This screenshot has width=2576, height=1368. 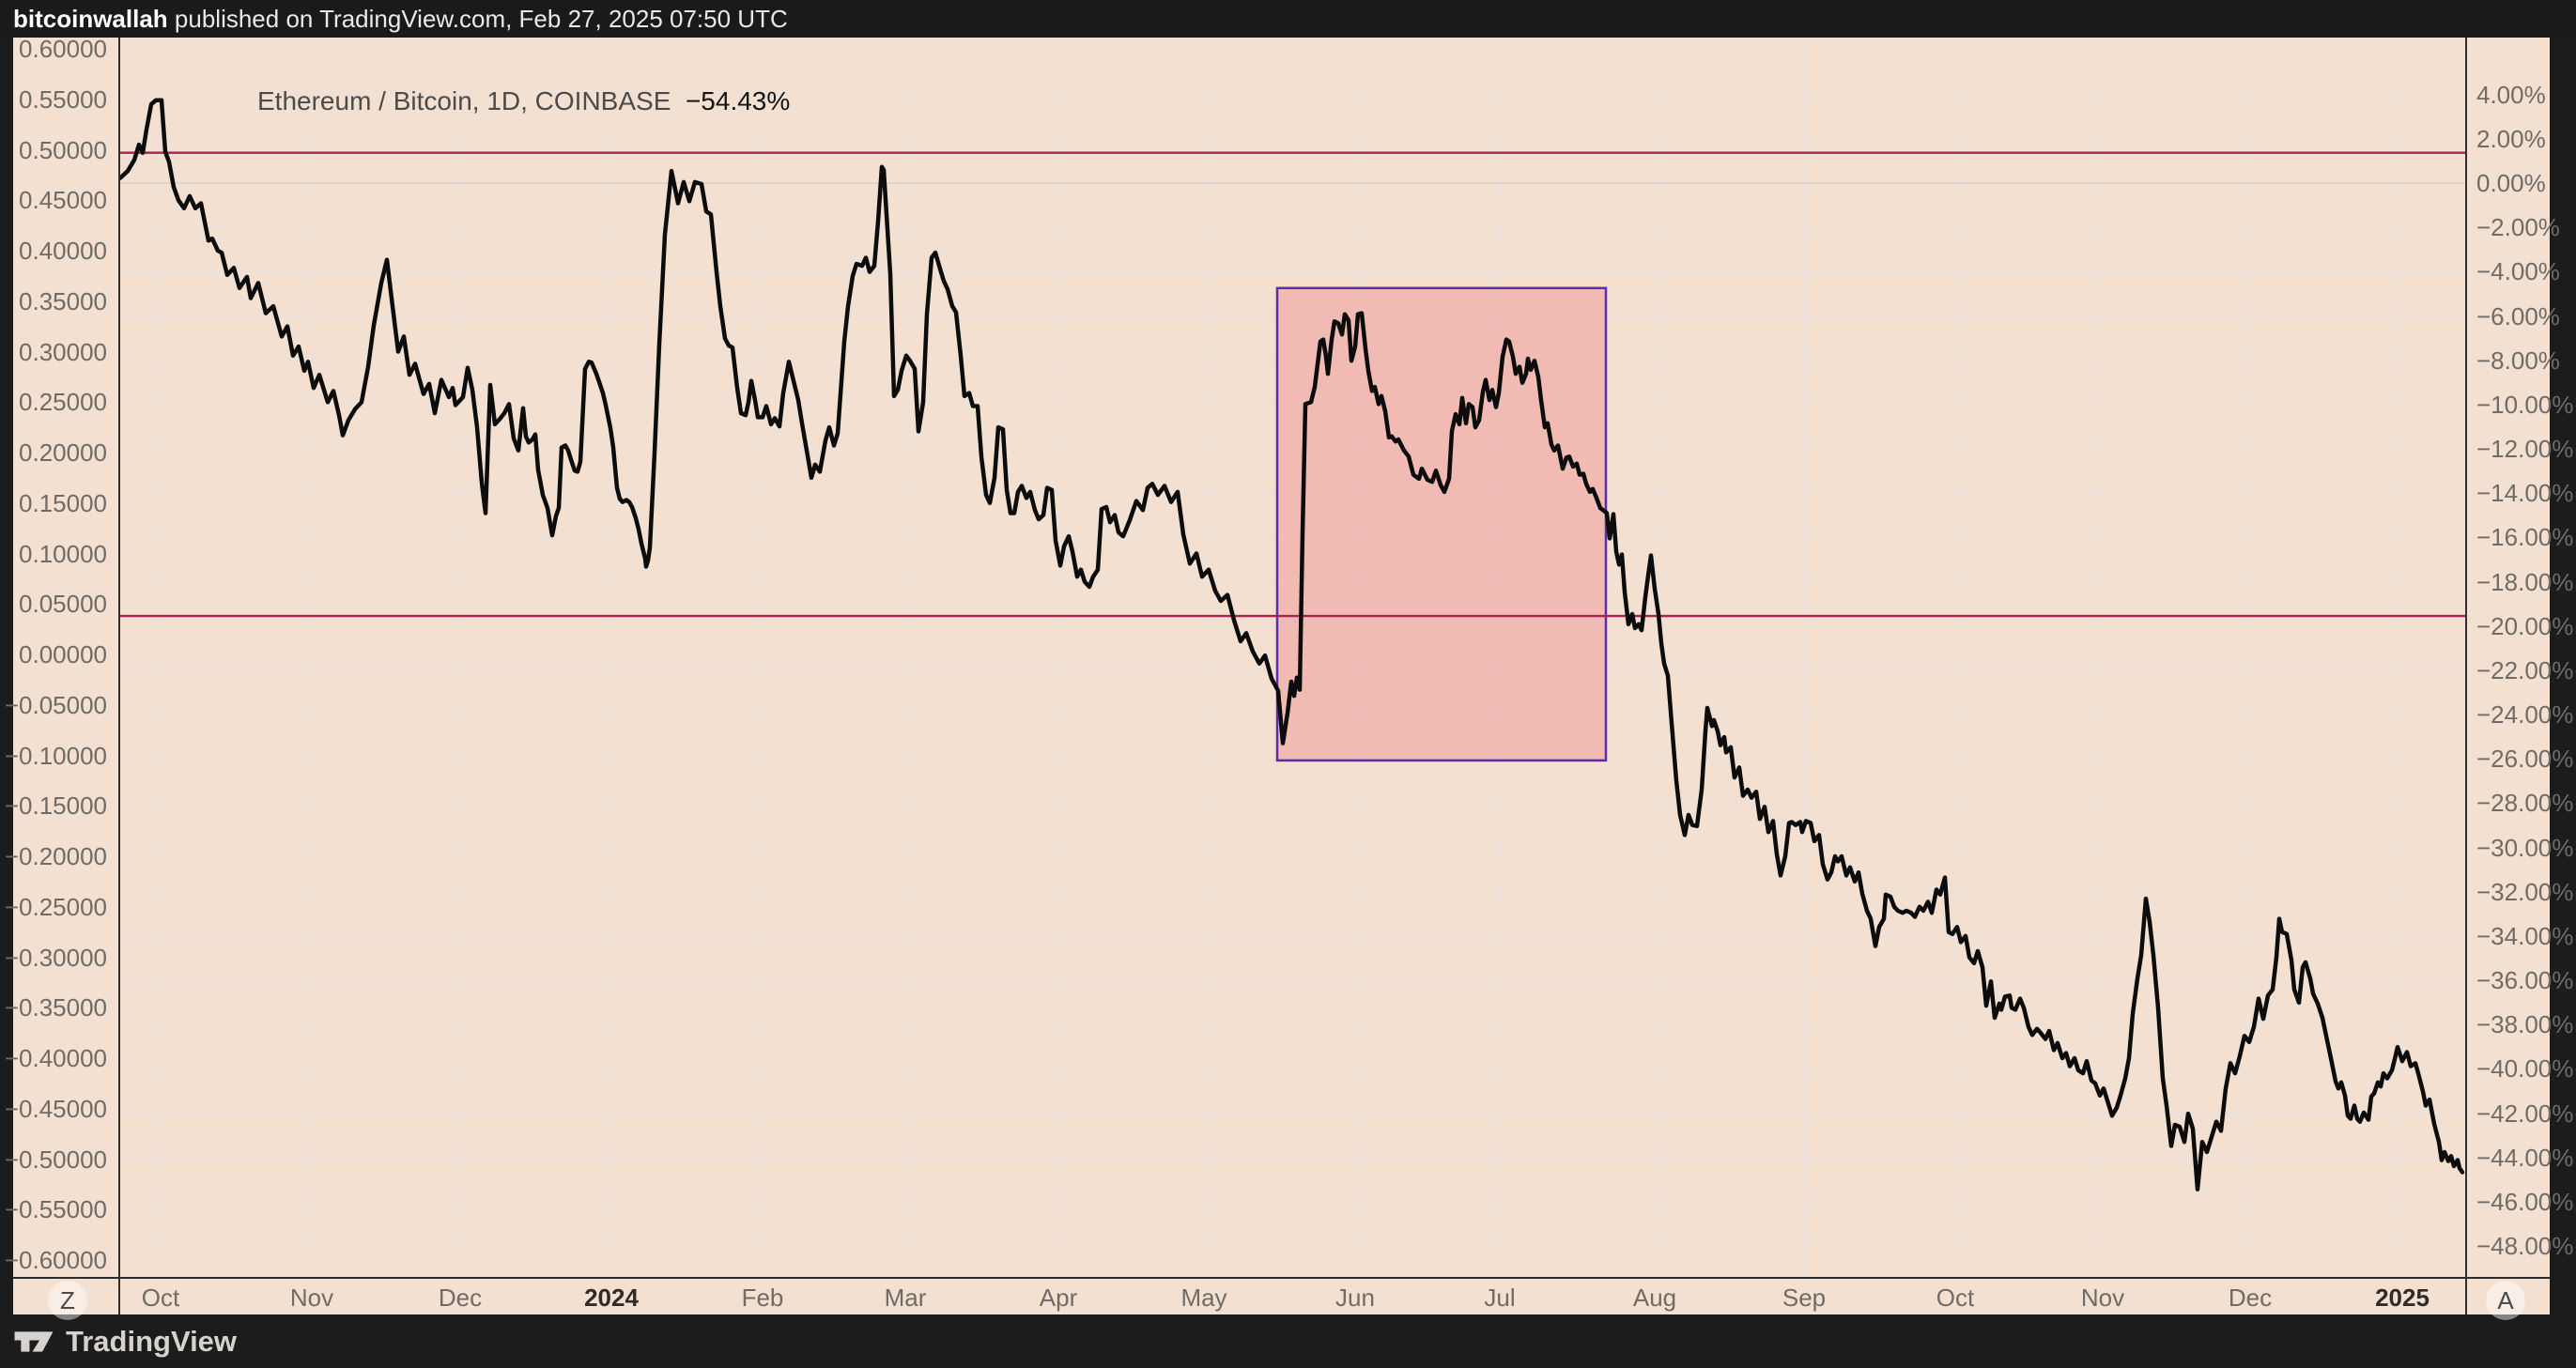 What do you see at coordinates (2525, 1114) in the screenshot?
I see `right-axis-tick: −42.00%` at bounding box center [2525, 1114].